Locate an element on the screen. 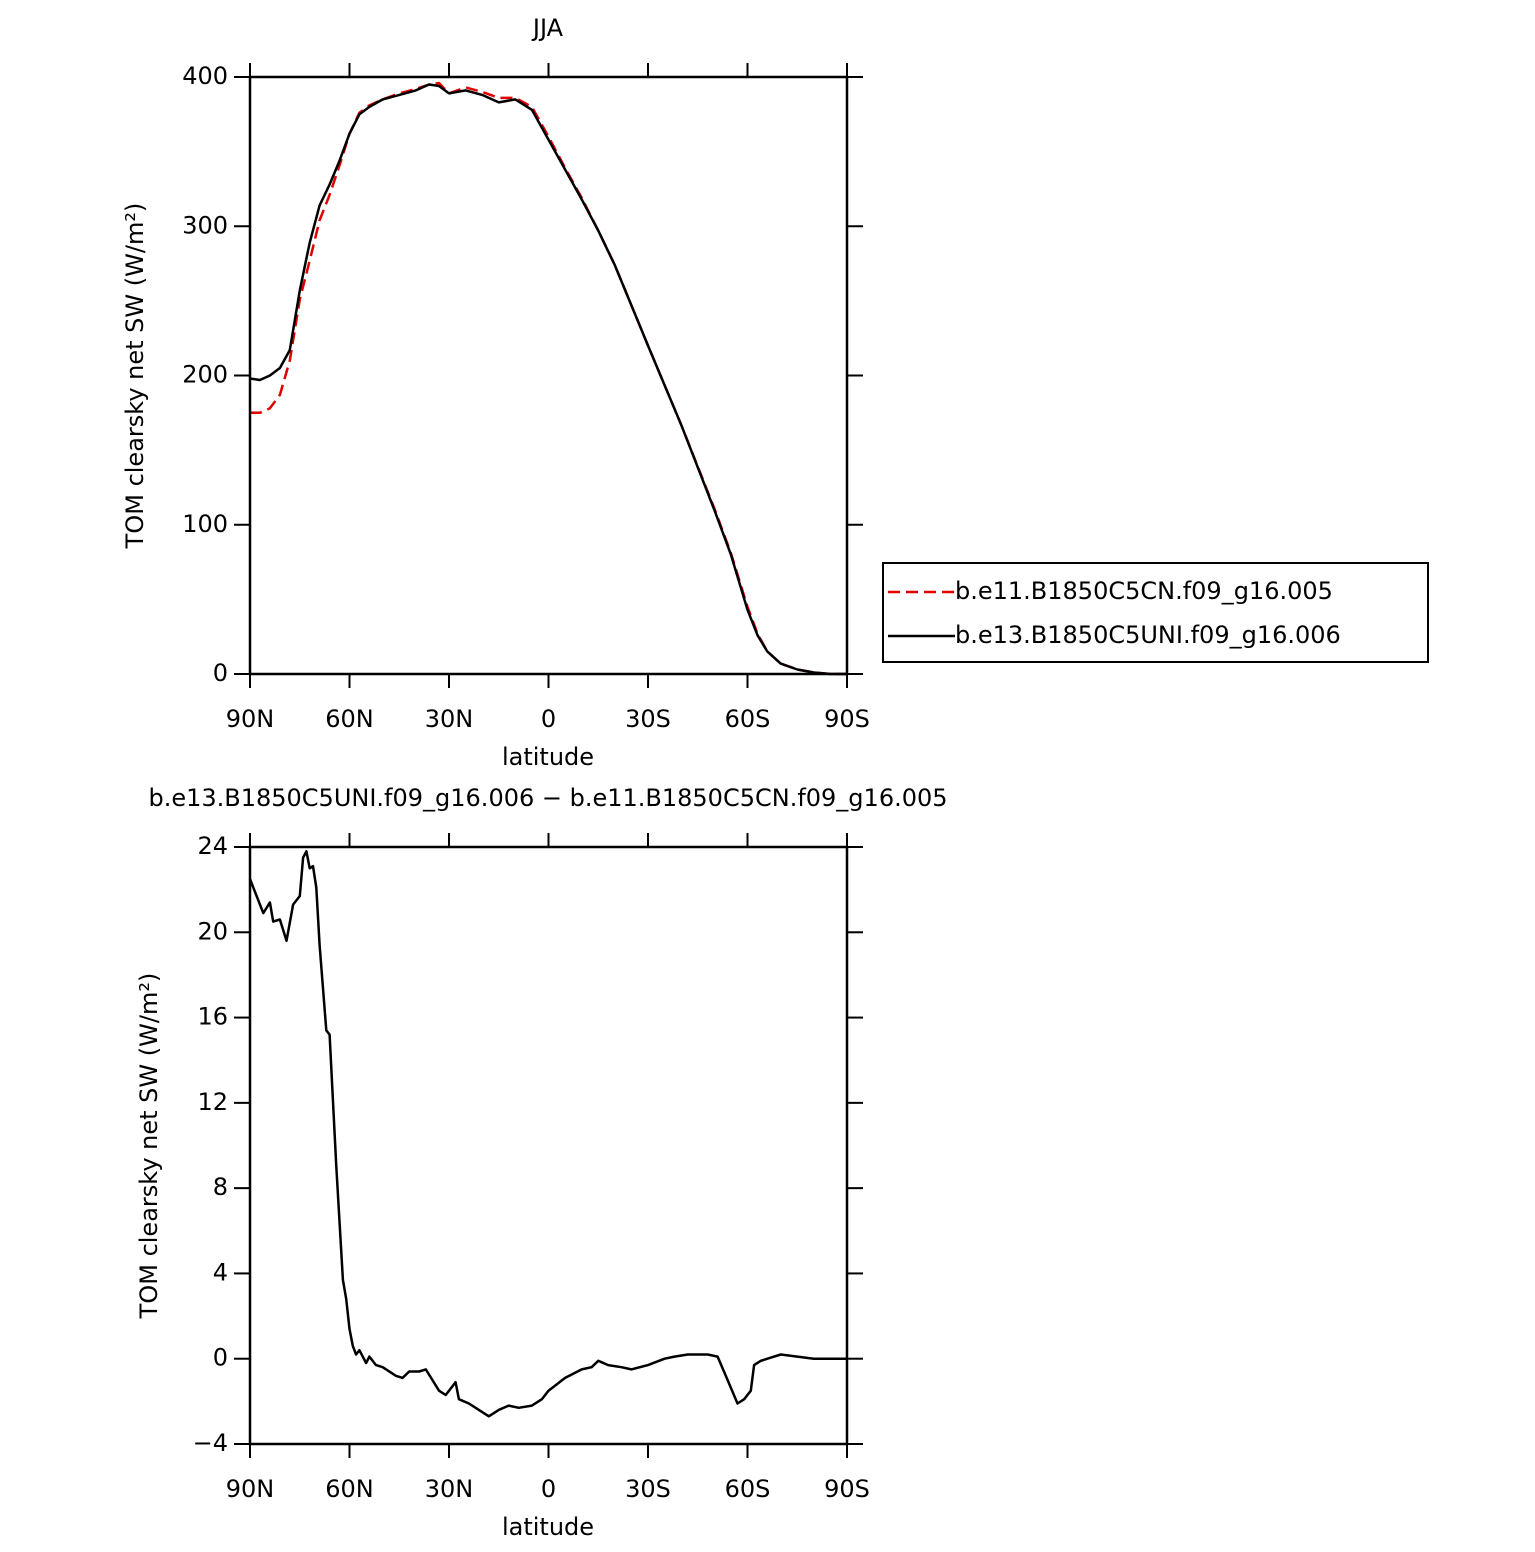 The height and width of the screenshot is (1552, 1535). chart-title: JJA is located at coordinates (547, 28).